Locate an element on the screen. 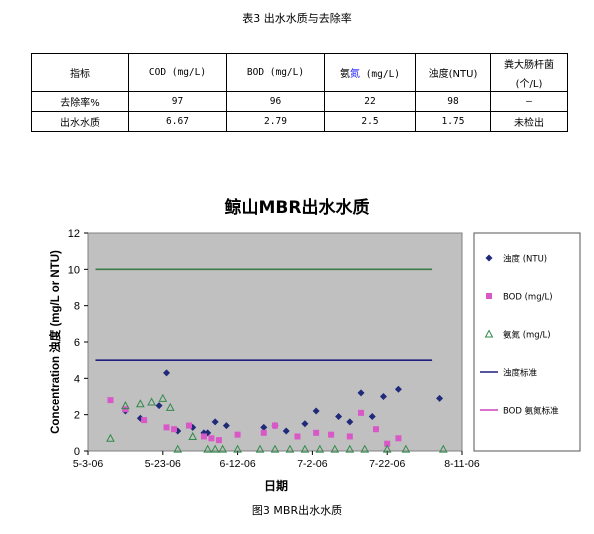 This screenshot has width=594, height=534. cell-ammonia: 22 is located at coordinates (370, 101).